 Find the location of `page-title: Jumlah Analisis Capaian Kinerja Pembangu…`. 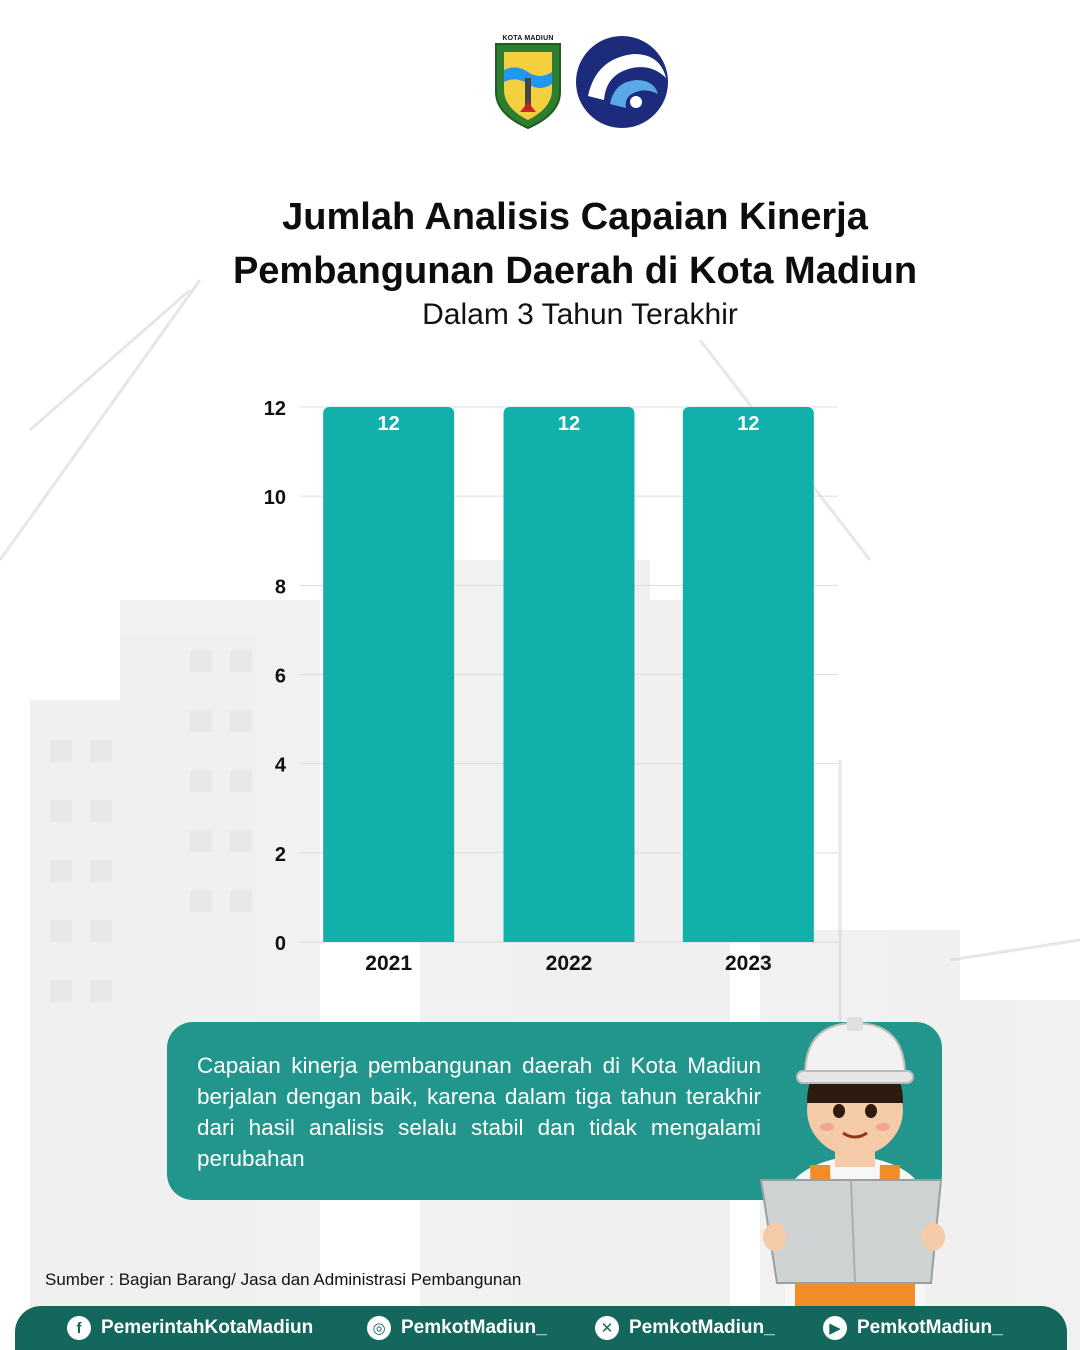

page-title: Jumlah Analisis Capaian Kinerja Pembangu… is located at coordinates (570, 244).